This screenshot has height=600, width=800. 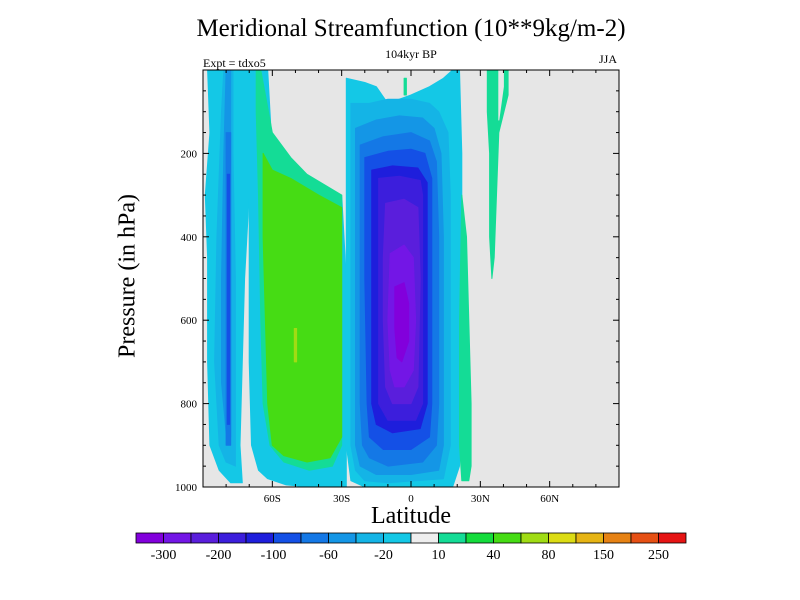 What do you see at coordinates (234, 63) in the screenshot?
I see `experiment-label: Expt = tdxo5` at bounding box center [234, 63].